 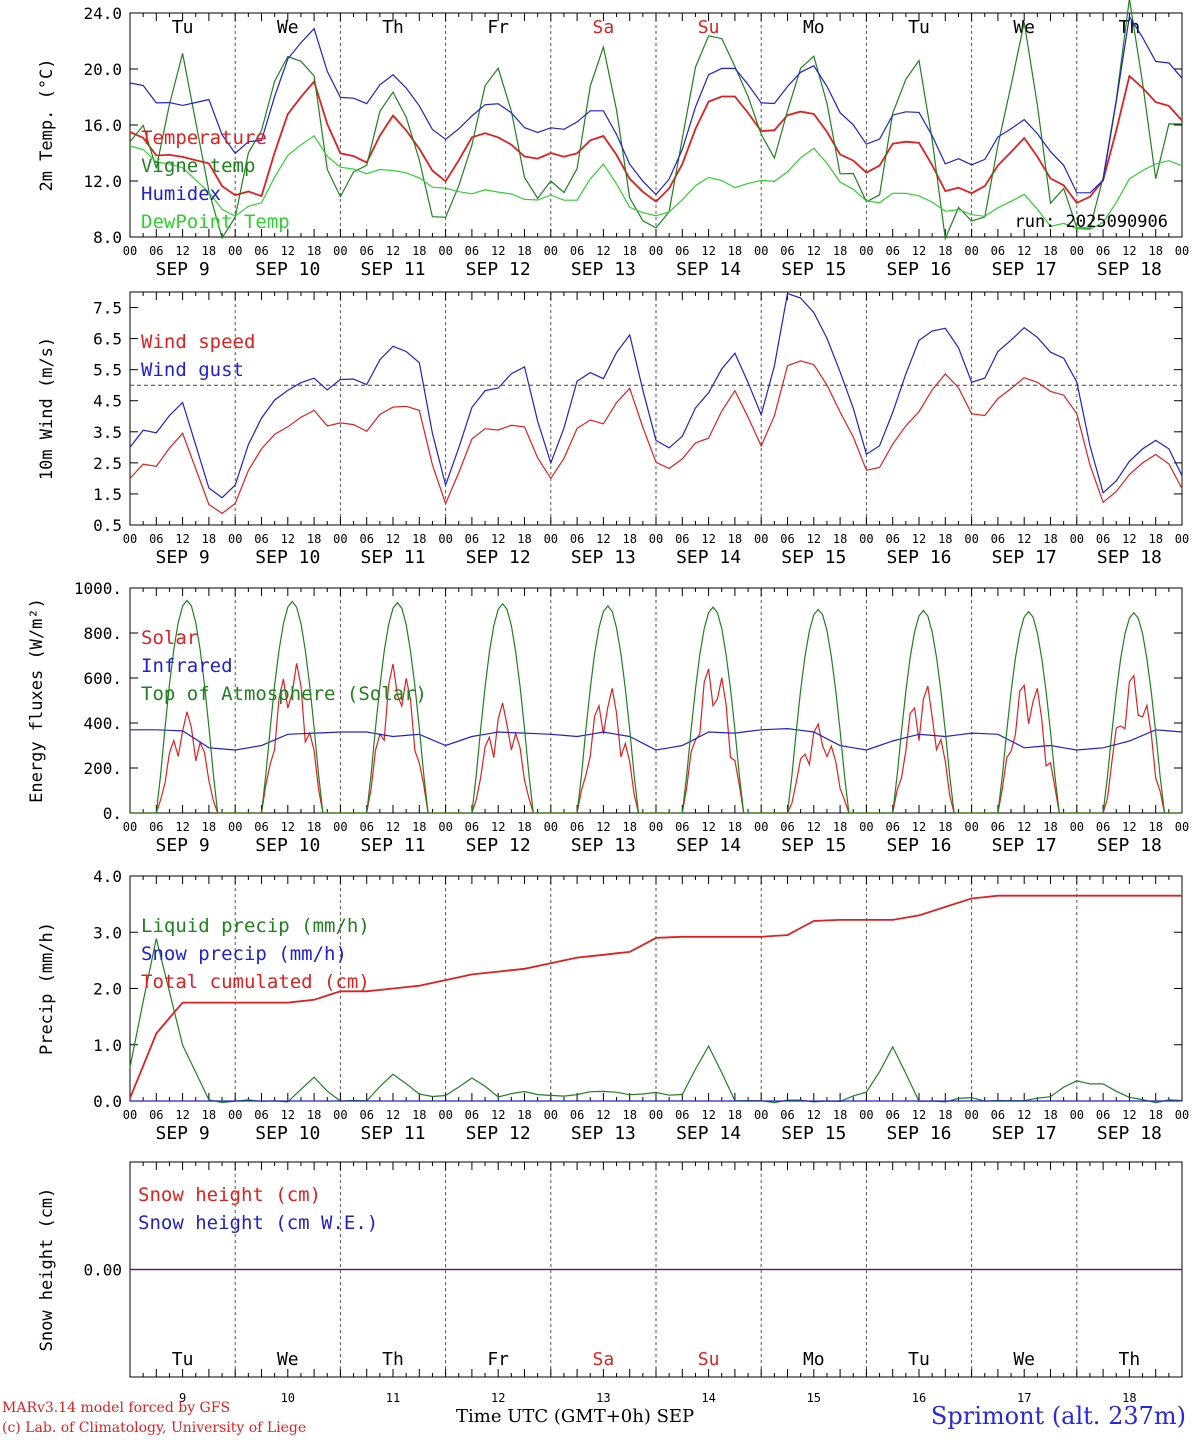 What do you see at coordinates (107, 339) in the screenshot?
I see `y-tick-label: 6.5` at bounding box center [107, 339].